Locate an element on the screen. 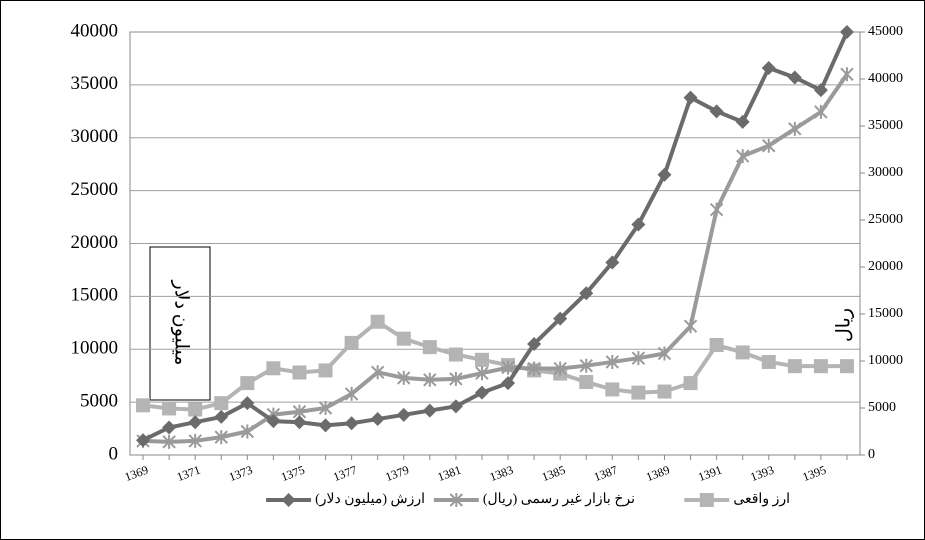 The image size is (925, 540). y2-tick-label: 20000 is located at coordinates (885, 266).